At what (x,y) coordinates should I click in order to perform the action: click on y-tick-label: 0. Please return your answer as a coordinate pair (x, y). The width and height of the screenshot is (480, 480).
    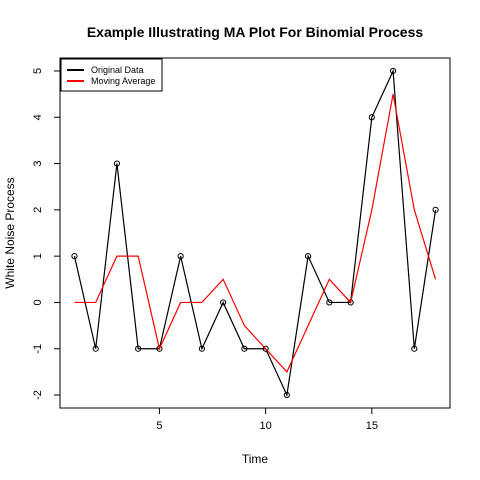
    Looking at the image, I should click on (38, 302).